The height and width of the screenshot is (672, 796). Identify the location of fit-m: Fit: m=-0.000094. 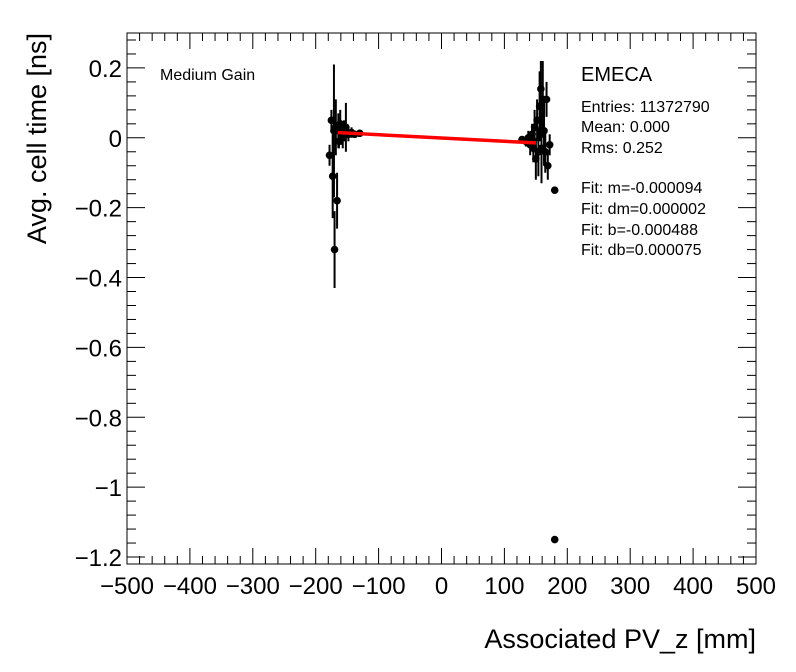
(642, 188).